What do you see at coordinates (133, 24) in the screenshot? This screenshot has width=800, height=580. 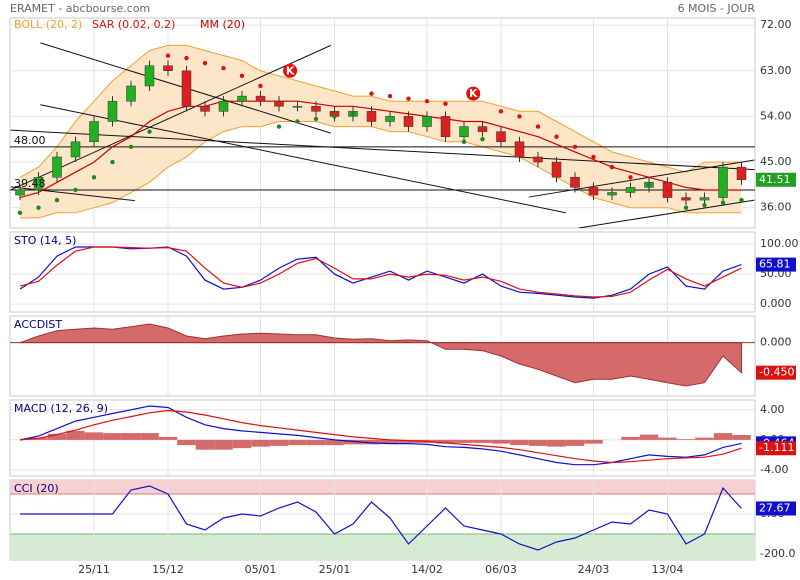 I see `legend-sar: SAR (0.02, 0.2)` at bounding box center [133, 24].